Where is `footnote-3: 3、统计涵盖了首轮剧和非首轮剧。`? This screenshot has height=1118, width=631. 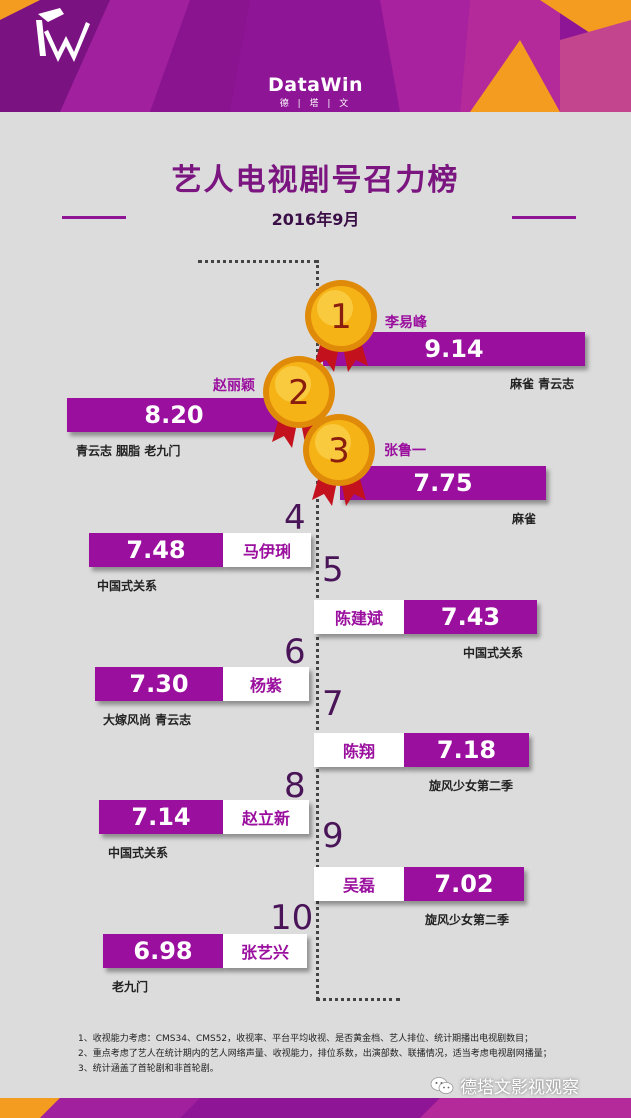 footnote-3: 3、统计涵盖了首轮剧和非首轮剧。 is located at coordinates (148, 1069).